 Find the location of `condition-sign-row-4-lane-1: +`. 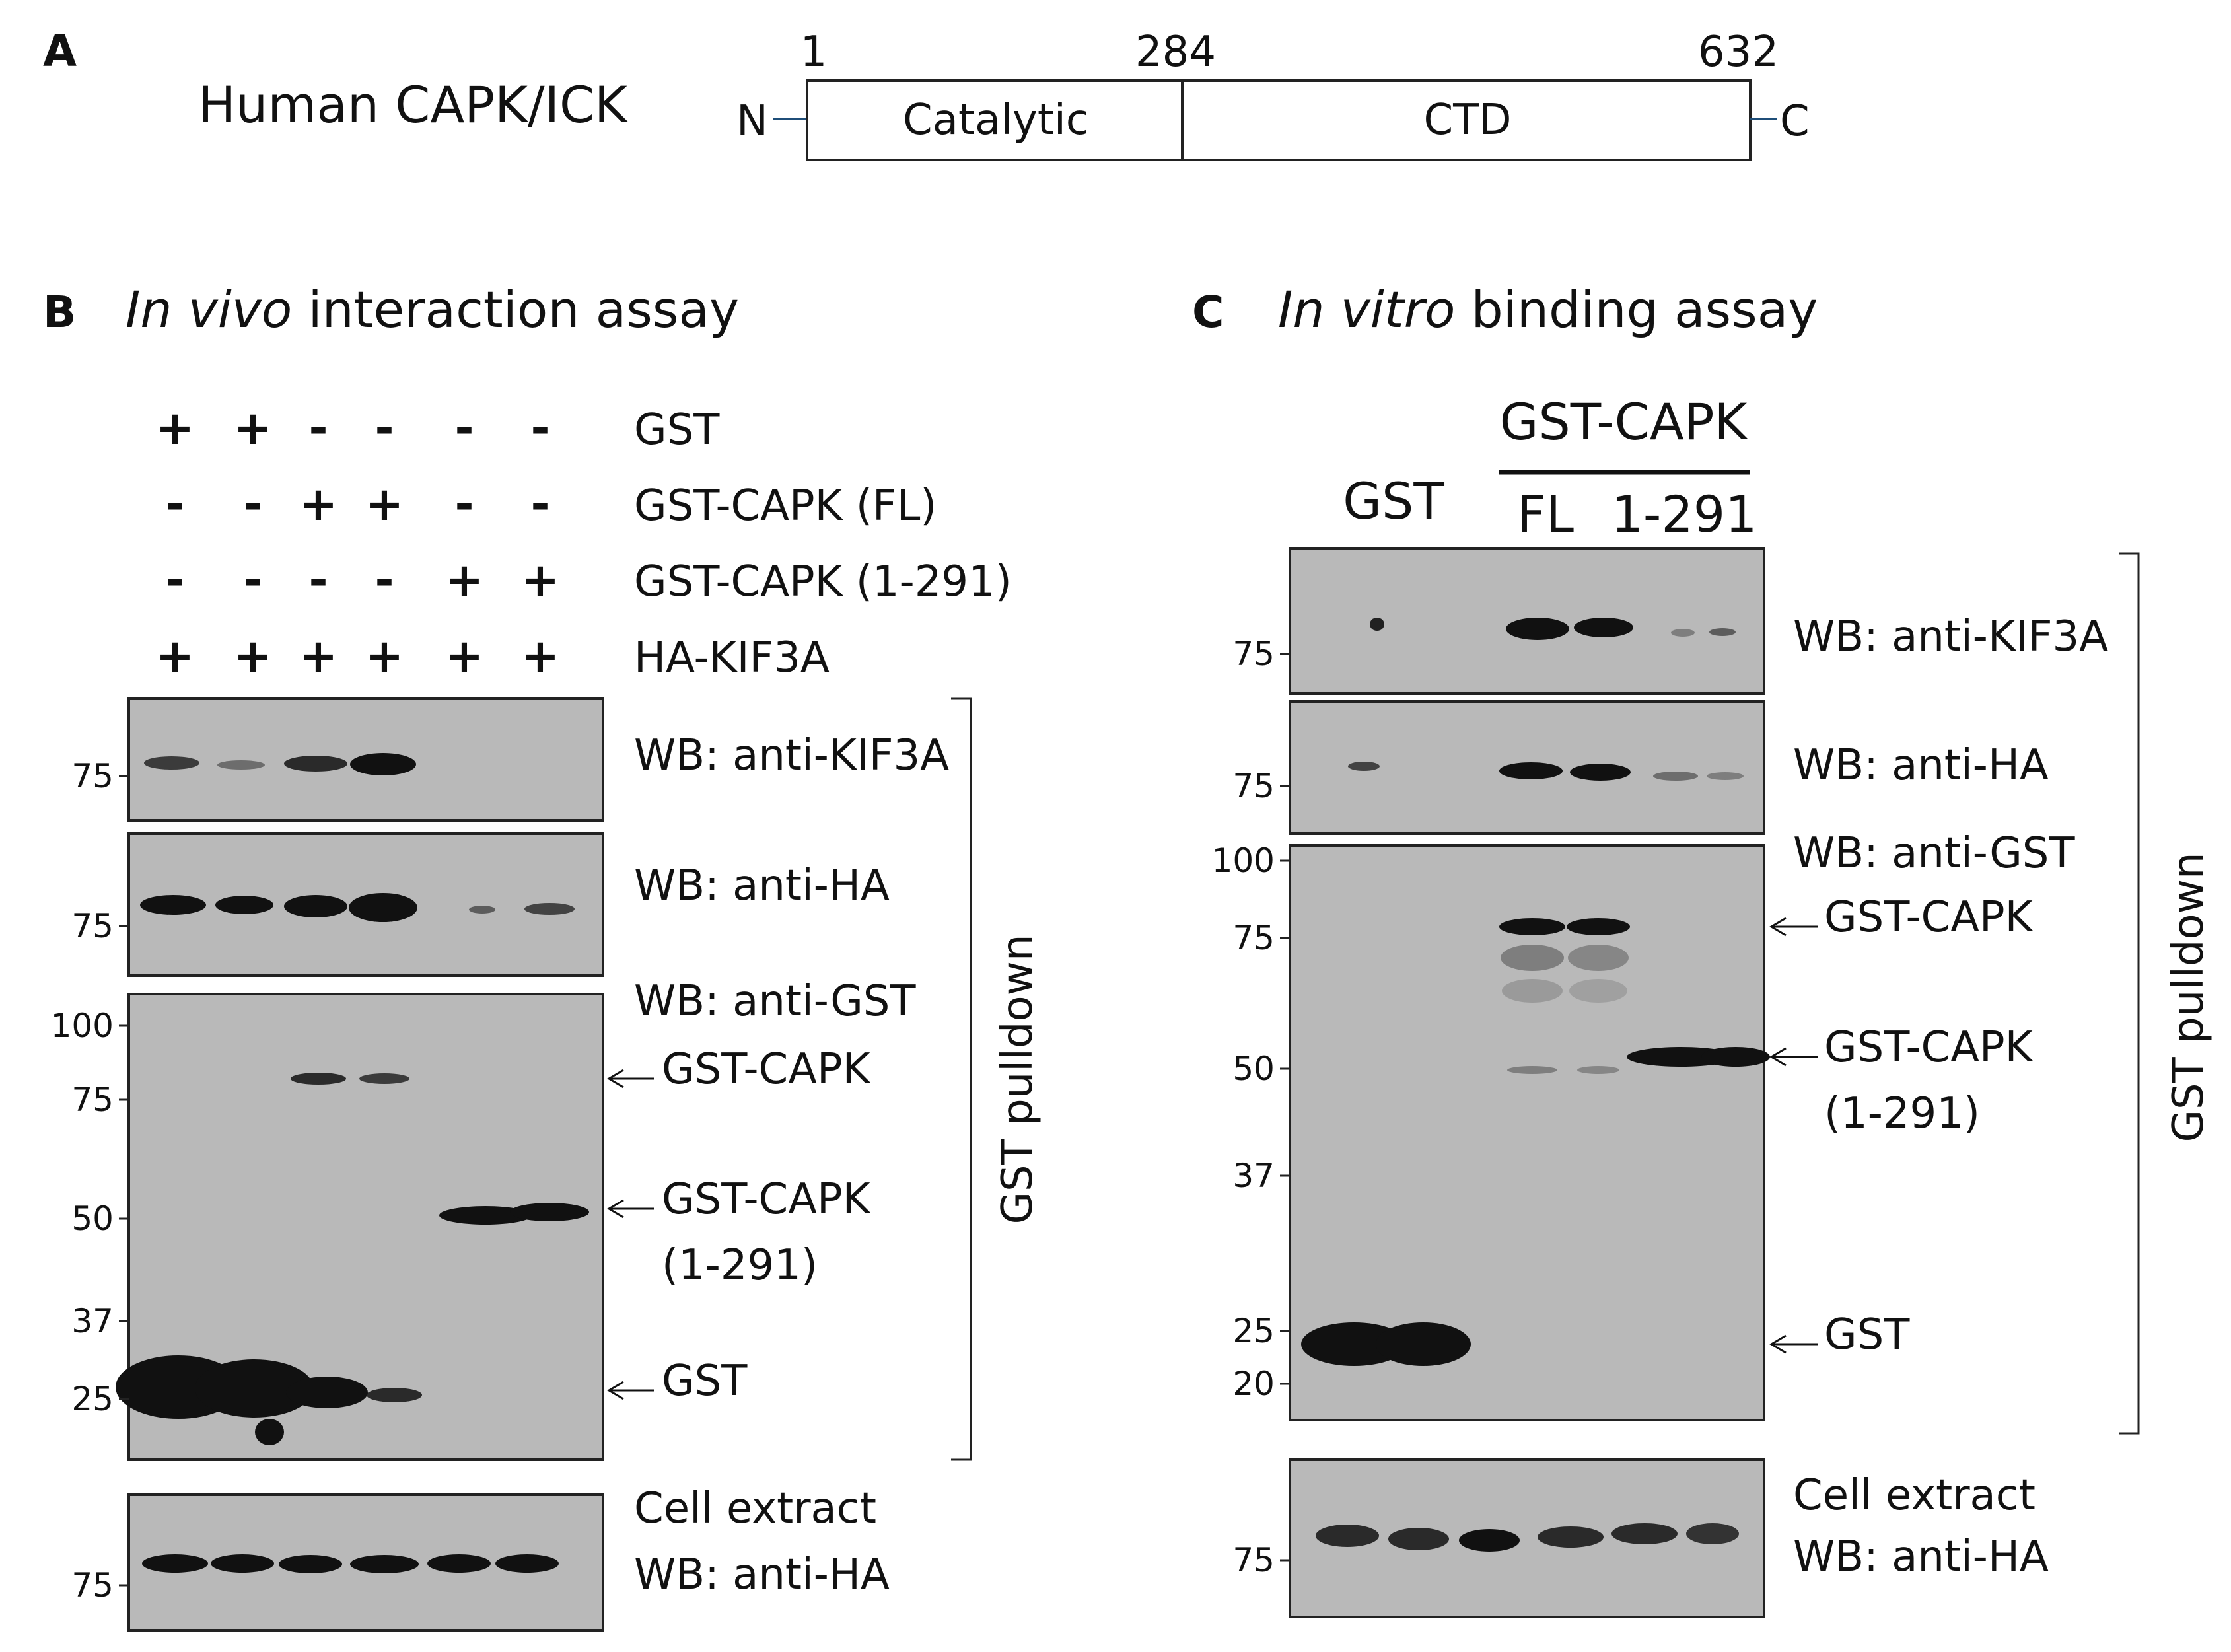

condition-sign-row-4-lane-1: + is located at coordinates (175, 656).